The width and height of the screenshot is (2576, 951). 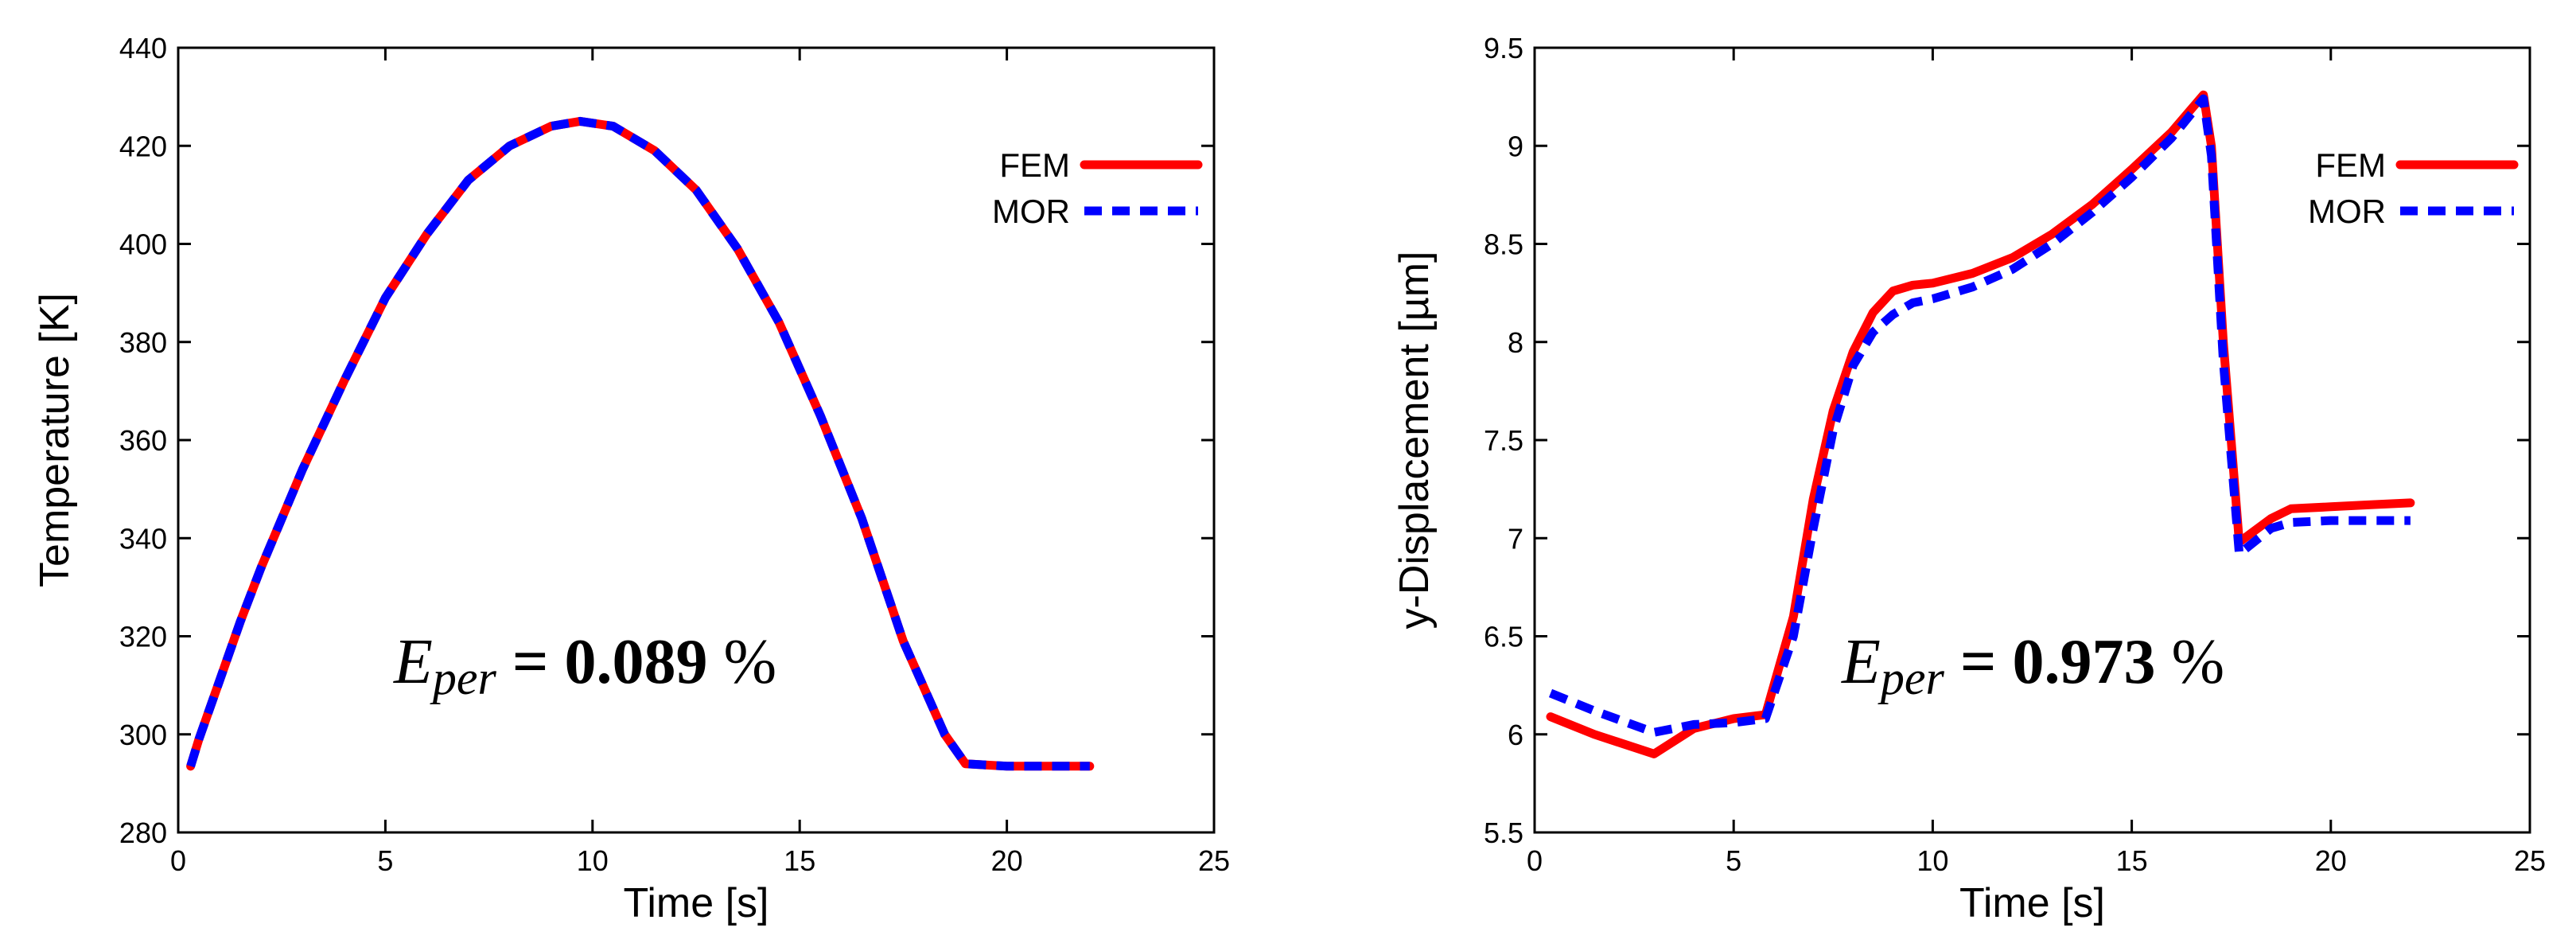 I want to click on temperature-legend: FEM MOR, so click(x=1098, y=188).